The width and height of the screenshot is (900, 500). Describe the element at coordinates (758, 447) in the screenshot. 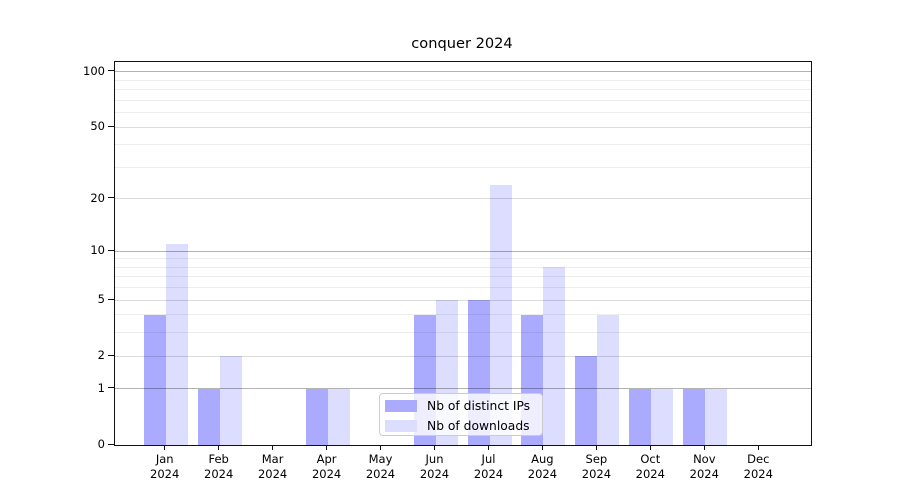

I see `x-tick-mark-dec` at that location.